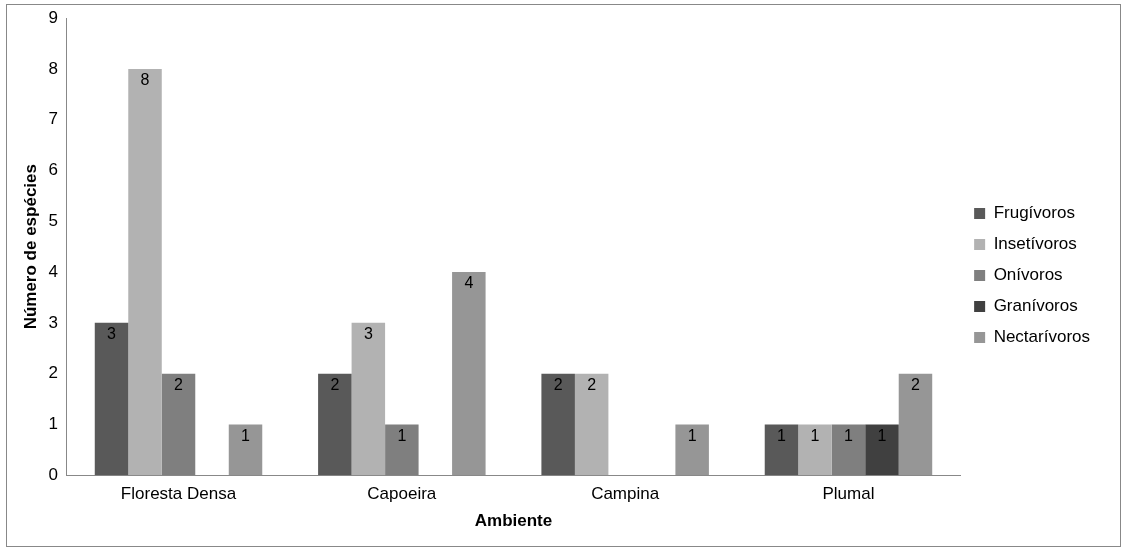  I want to click on y-tick-label: 9, so click(53, 17).